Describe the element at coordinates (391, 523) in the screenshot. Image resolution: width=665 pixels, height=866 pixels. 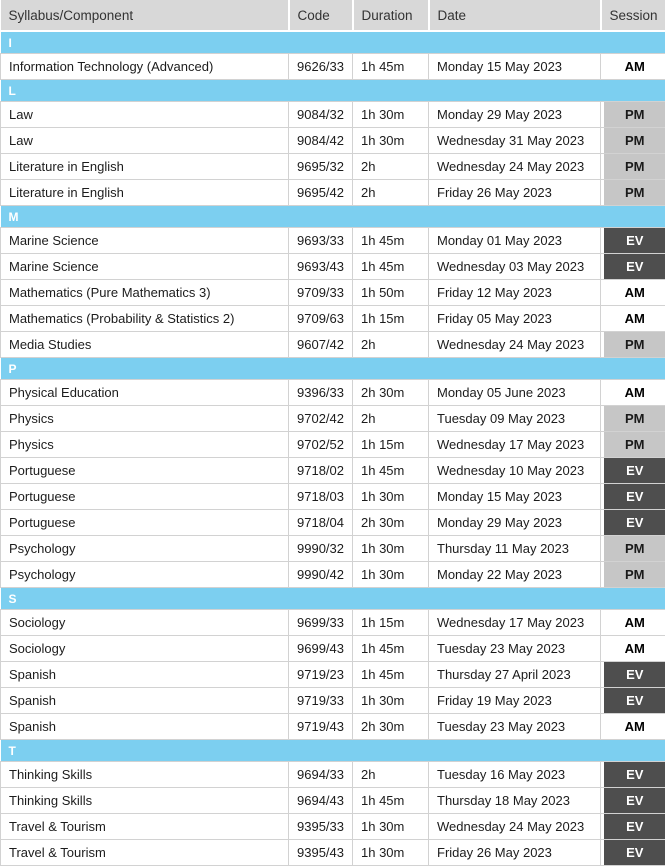
I see `duration-cell: 2h 30m` at that location.